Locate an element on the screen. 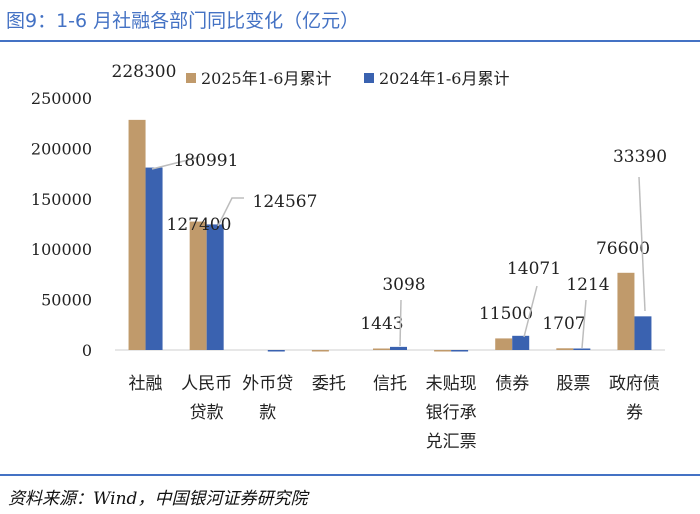  data-label-0-1: 127400 is located at coordinates (199, 225).